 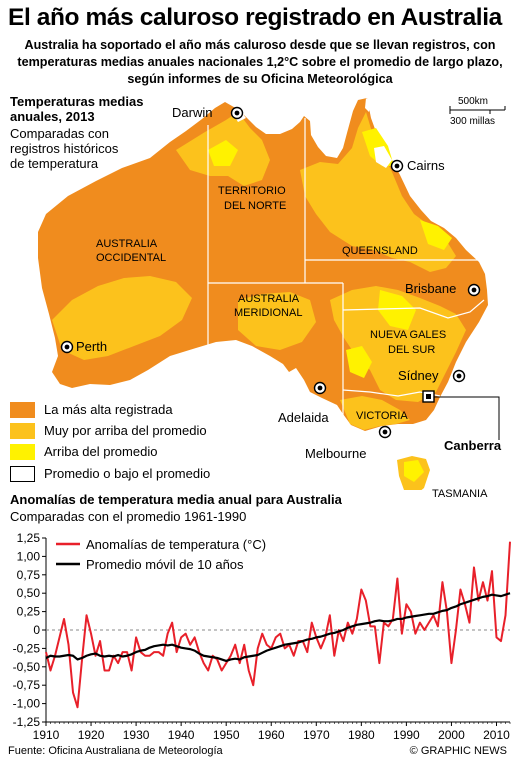 I want to click on city-canberra: Canberra, so click(x=473, y=445).